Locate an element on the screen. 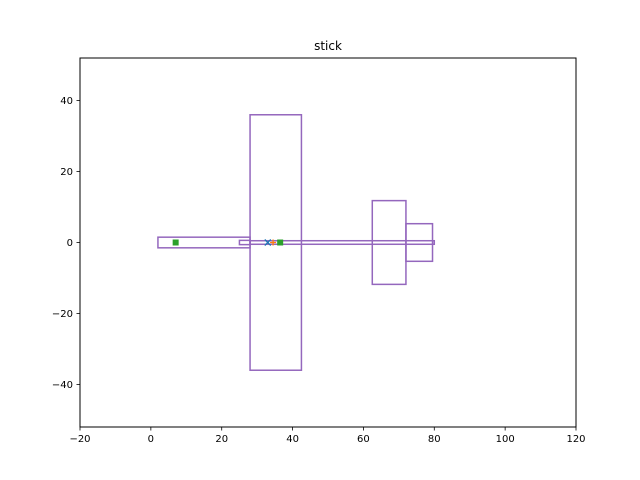 The image size is (640, 480). marker-x is located at coordinates (268, 242).